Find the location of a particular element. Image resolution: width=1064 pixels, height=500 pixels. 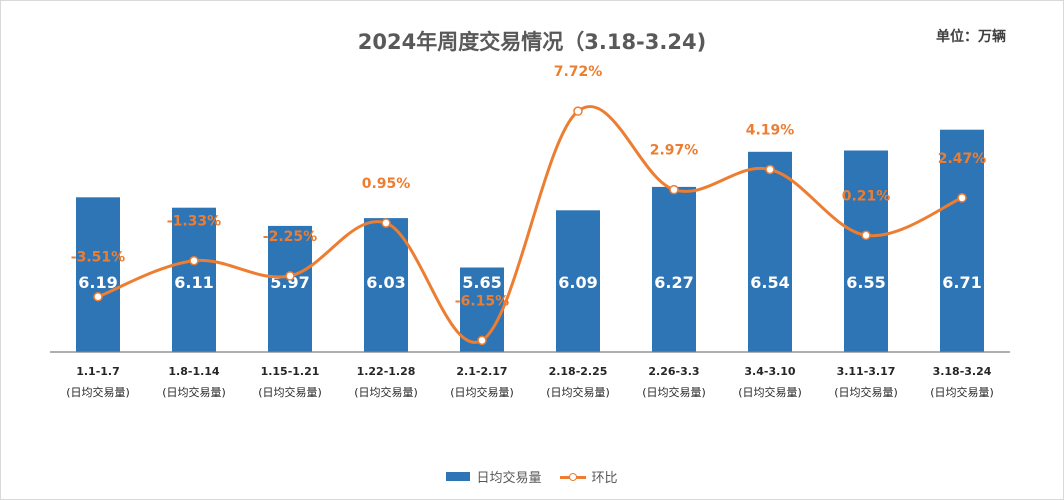

x-tick-label: 1.15-1.21 is located at coordinates (290, 371).